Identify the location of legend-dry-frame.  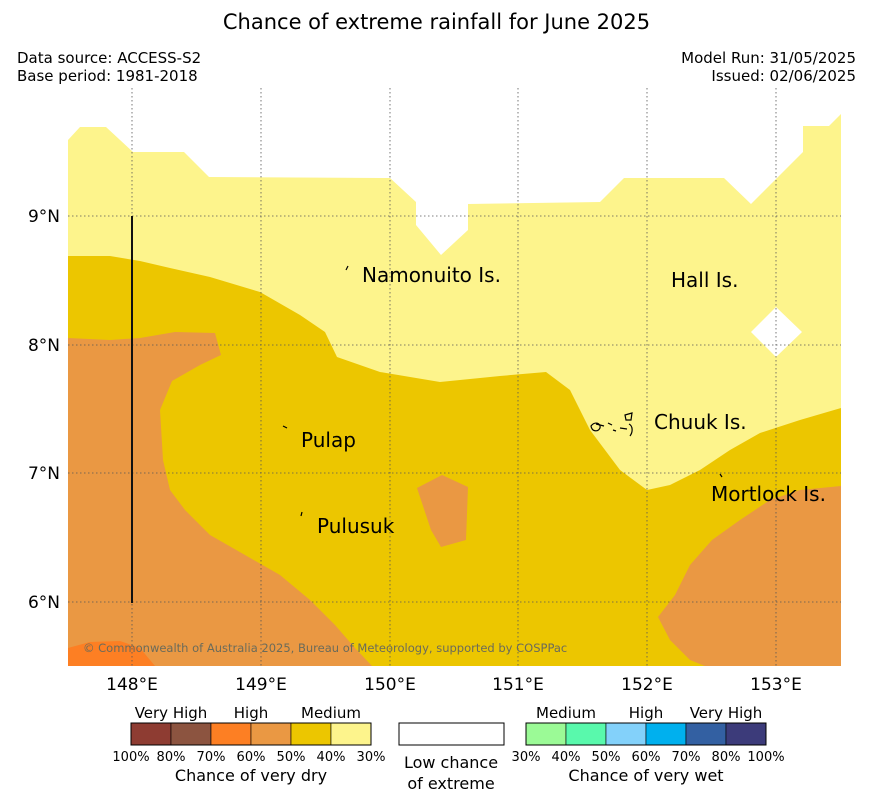
(251, 734).